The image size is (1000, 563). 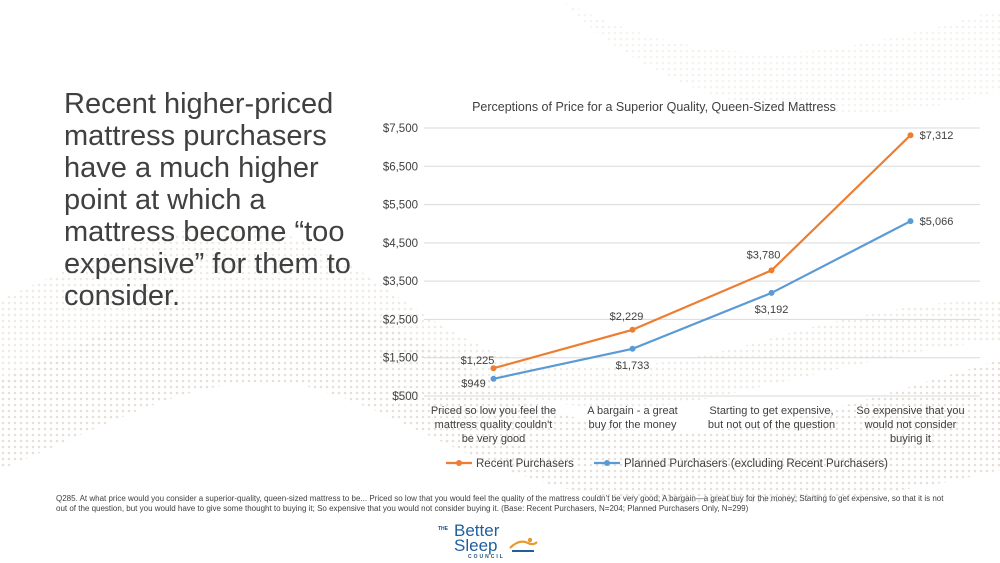 What do you see at coordinates (400, 206) in the screenshot?
I see `y-tick-label: $5,500` at bounding box center [400, 206].